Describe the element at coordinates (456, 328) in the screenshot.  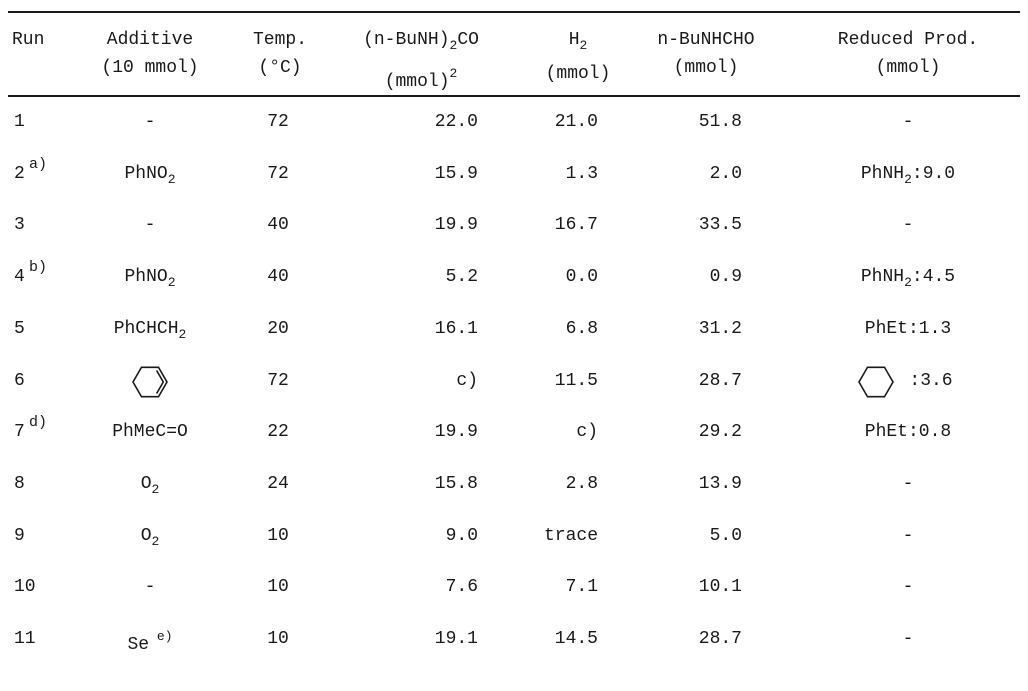
I see `urea-cell: 16.1` at that location.